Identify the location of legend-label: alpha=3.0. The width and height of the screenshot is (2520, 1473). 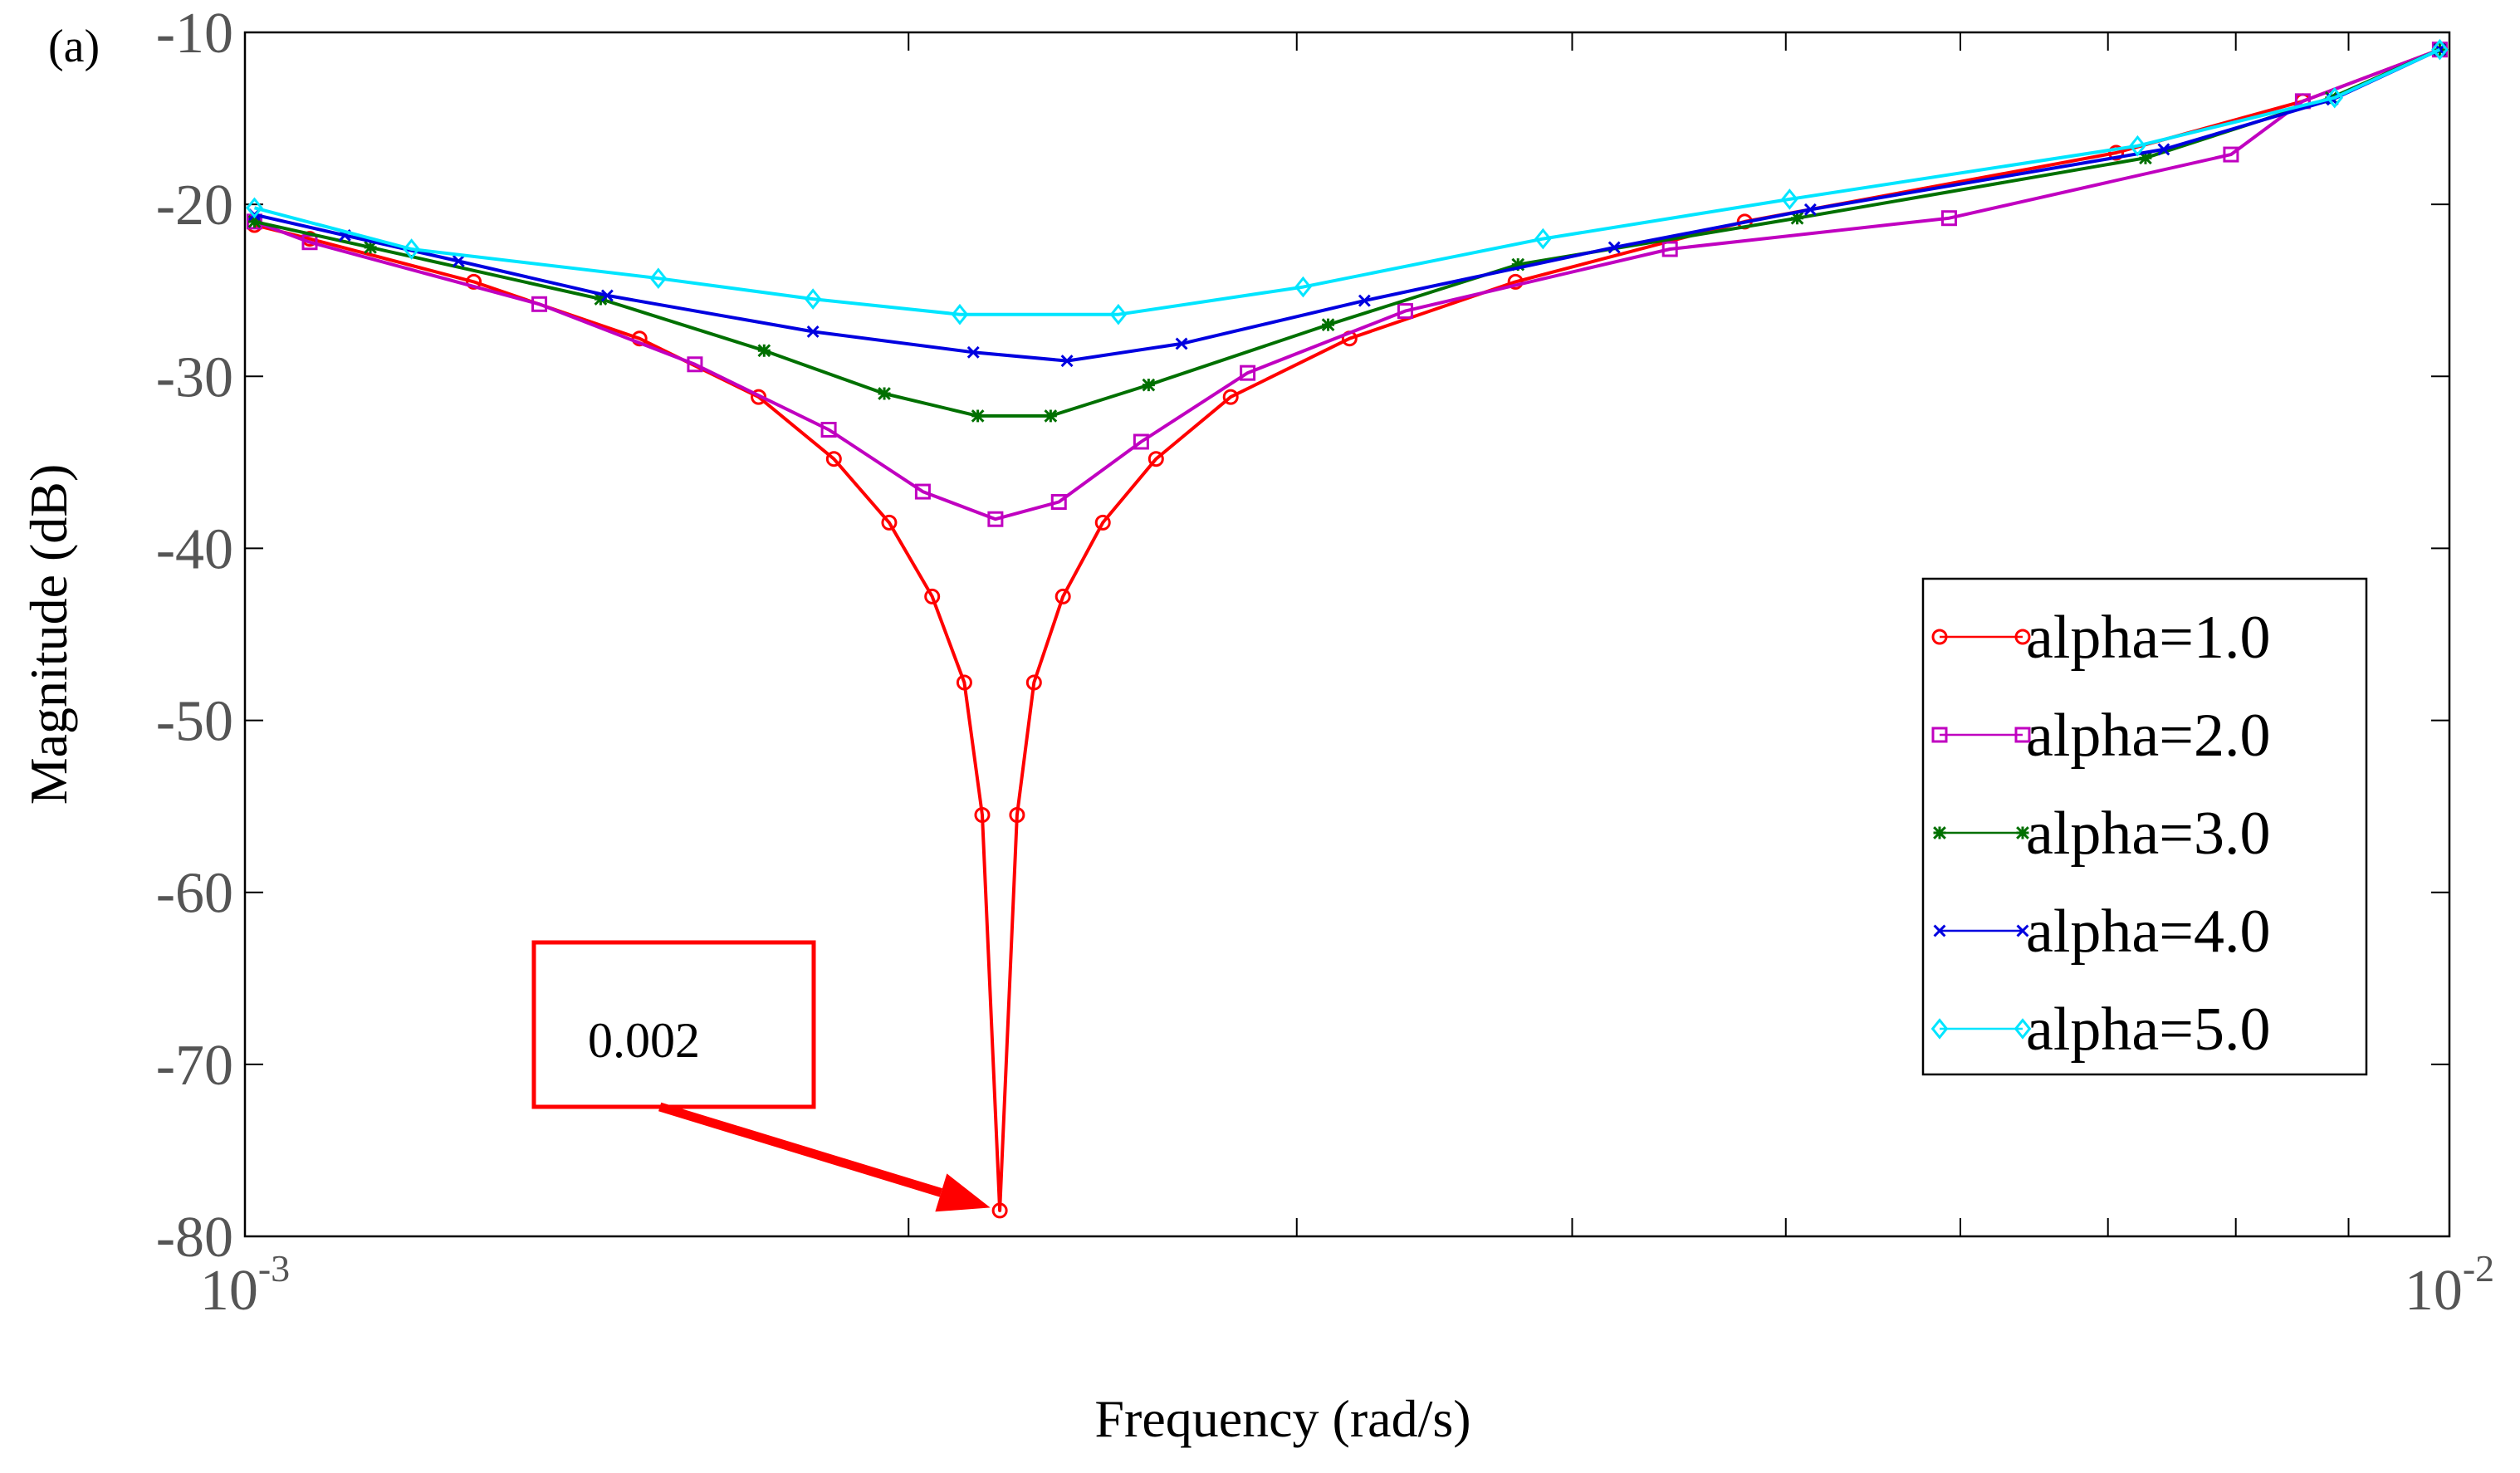
(2148, 834).